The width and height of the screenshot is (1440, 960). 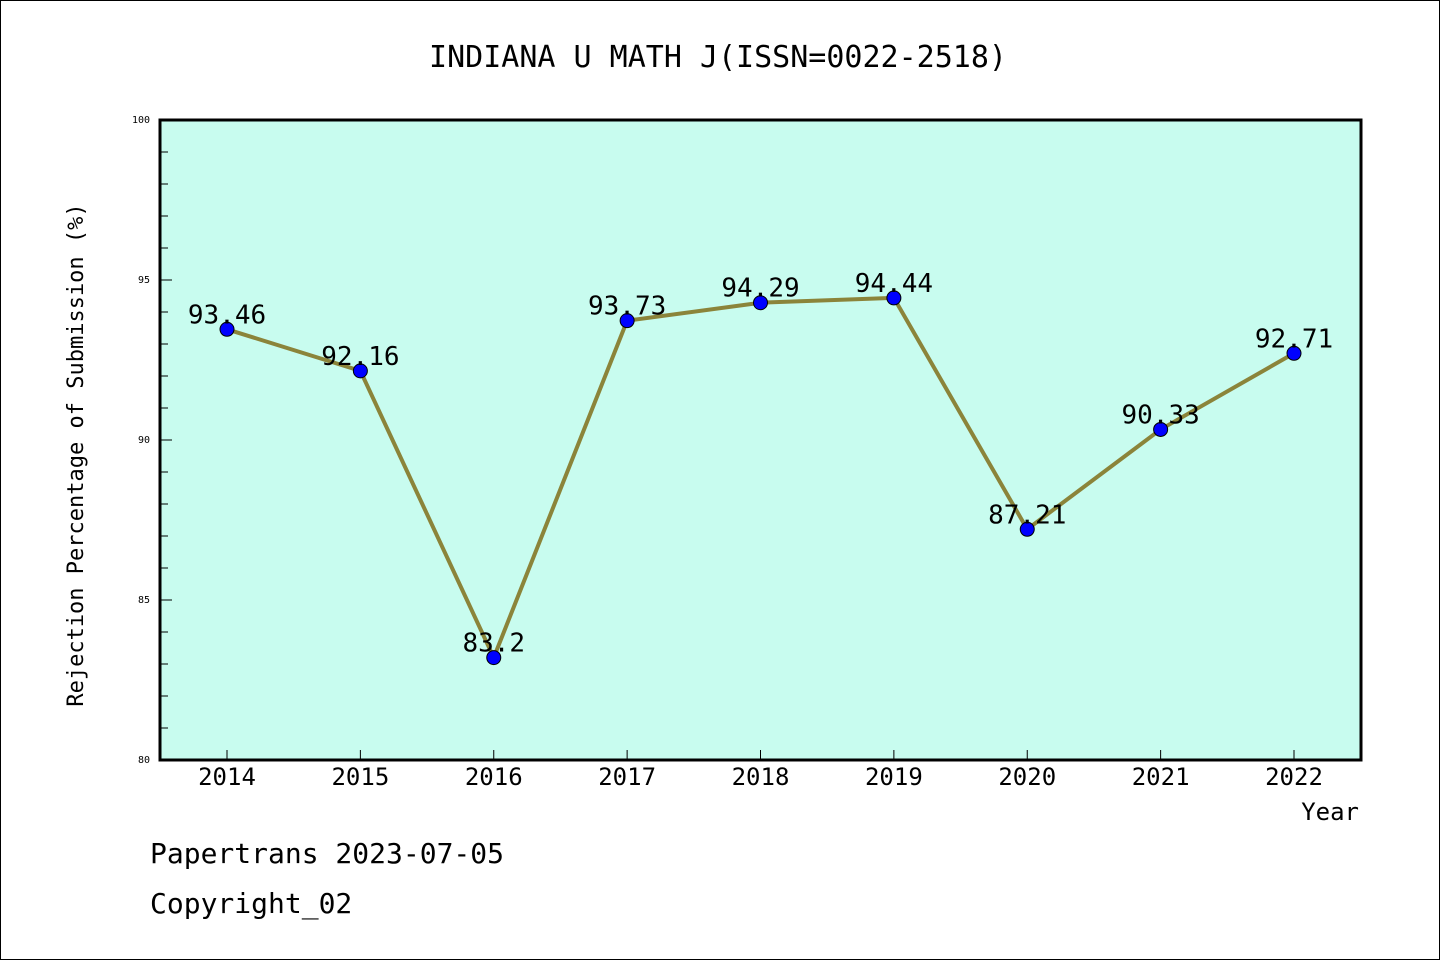 I want to click on chart-title: INDIANA U MATH J(ISSN=0022-2518), so click(x=718, y=57).